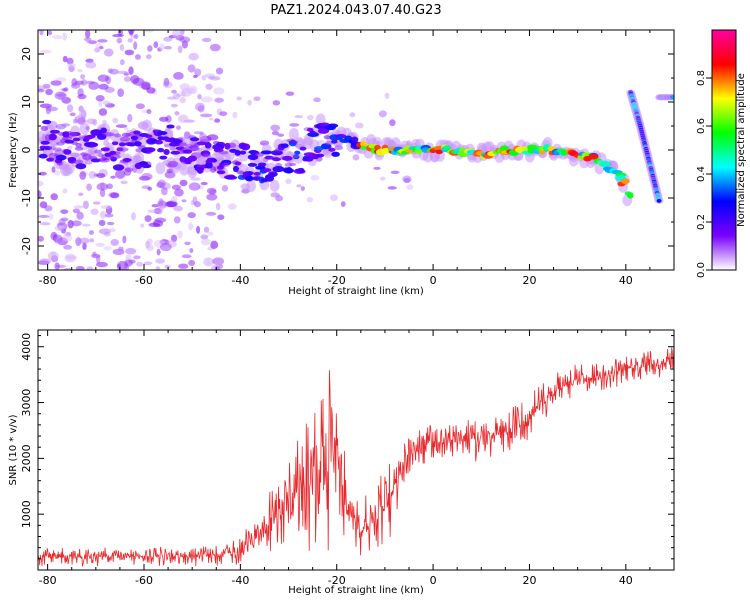  What do you see at coordinates (144, 580) in the screenshot?
I see `x-tick-label: -60` at bounding box center [144, 580].